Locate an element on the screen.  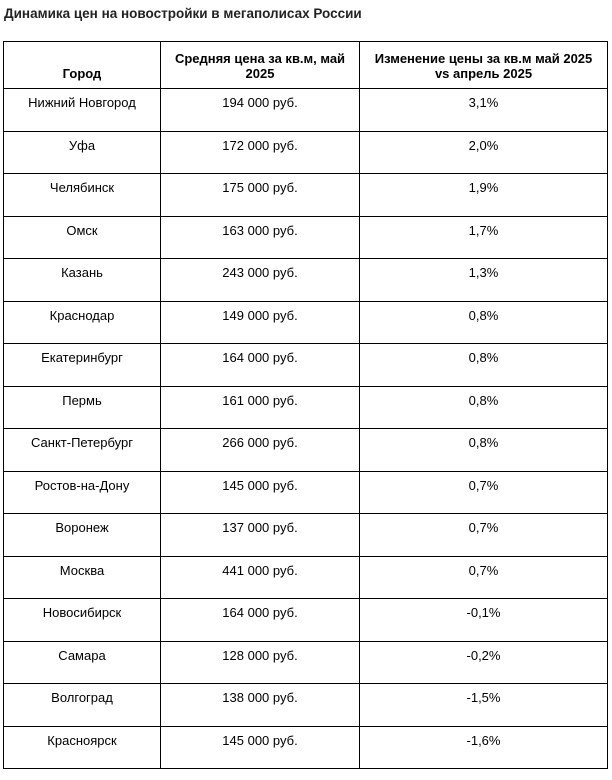
column-header-city: Город is located at coordinates (82, 65).